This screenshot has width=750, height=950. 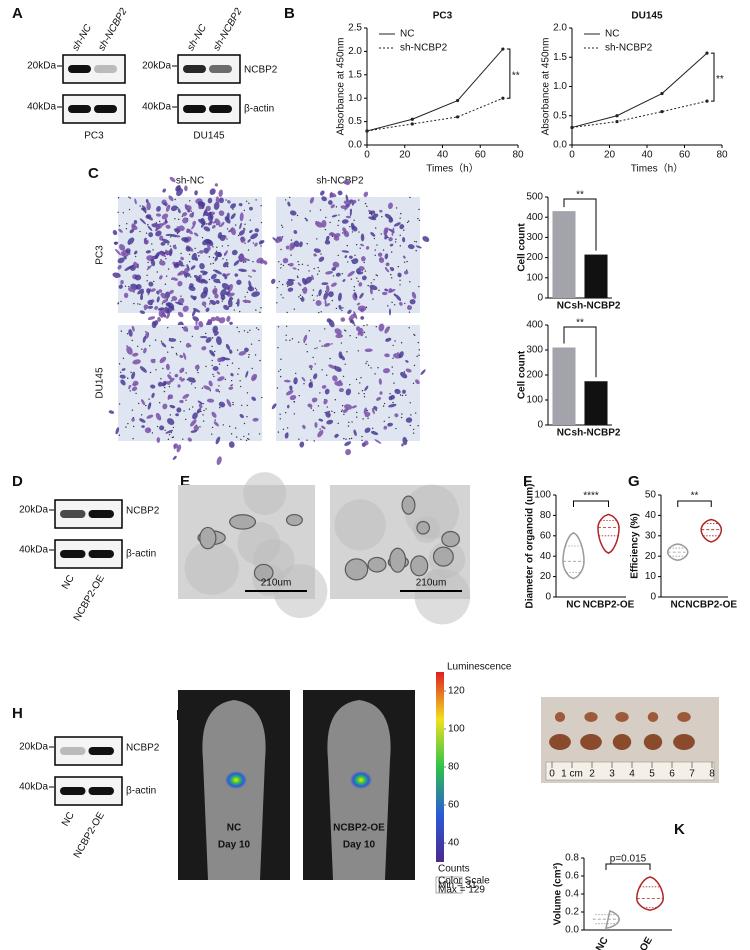 What do you see at coordinates (435, 114) in the screenshot?
I see `series-line` at bounding box center [435, 114].